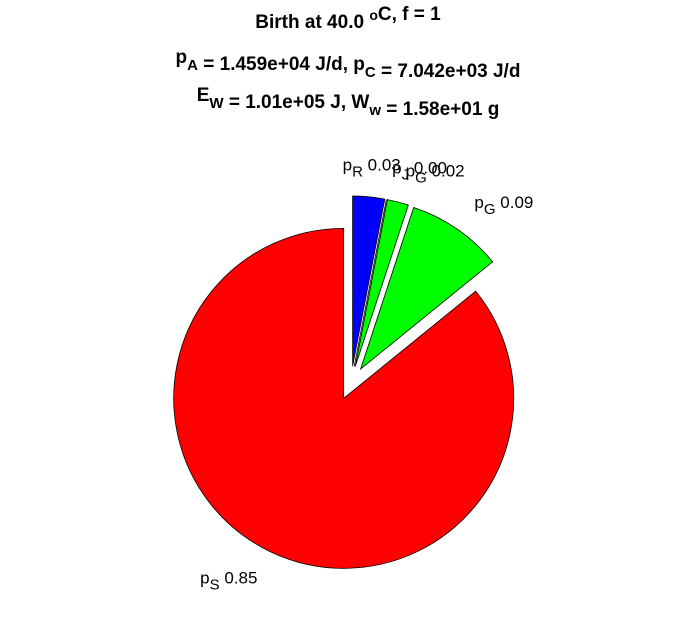  Describe the element at coordinates (448, 71) in the screenshot. I see `title-text: = 7.042e+03 J/d` at that location.